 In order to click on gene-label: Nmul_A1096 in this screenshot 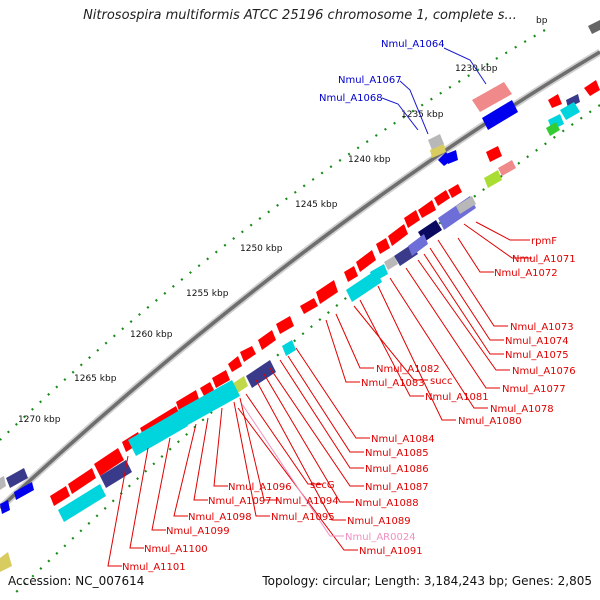, I will do `click(260, 487)`.